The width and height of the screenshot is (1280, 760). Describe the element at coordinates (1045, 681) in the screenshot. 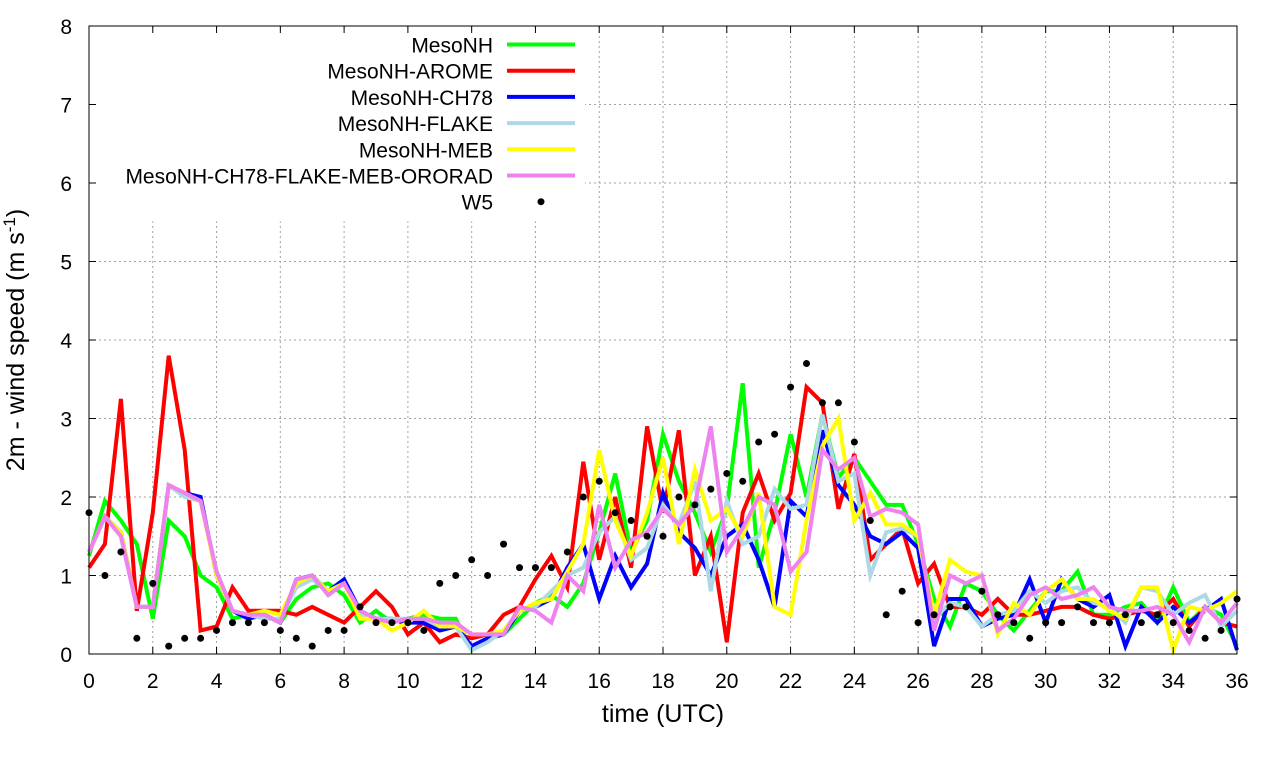

I see `x-tick-label: 30` at that location.